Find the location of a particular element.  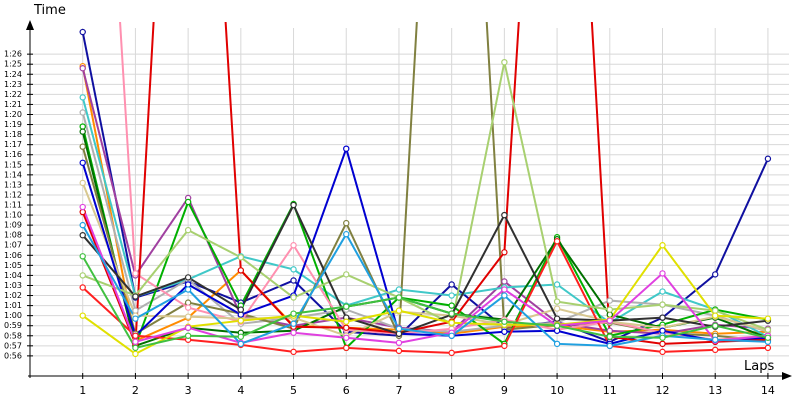

y-axis-arrow is located at coordinates (30, 25).